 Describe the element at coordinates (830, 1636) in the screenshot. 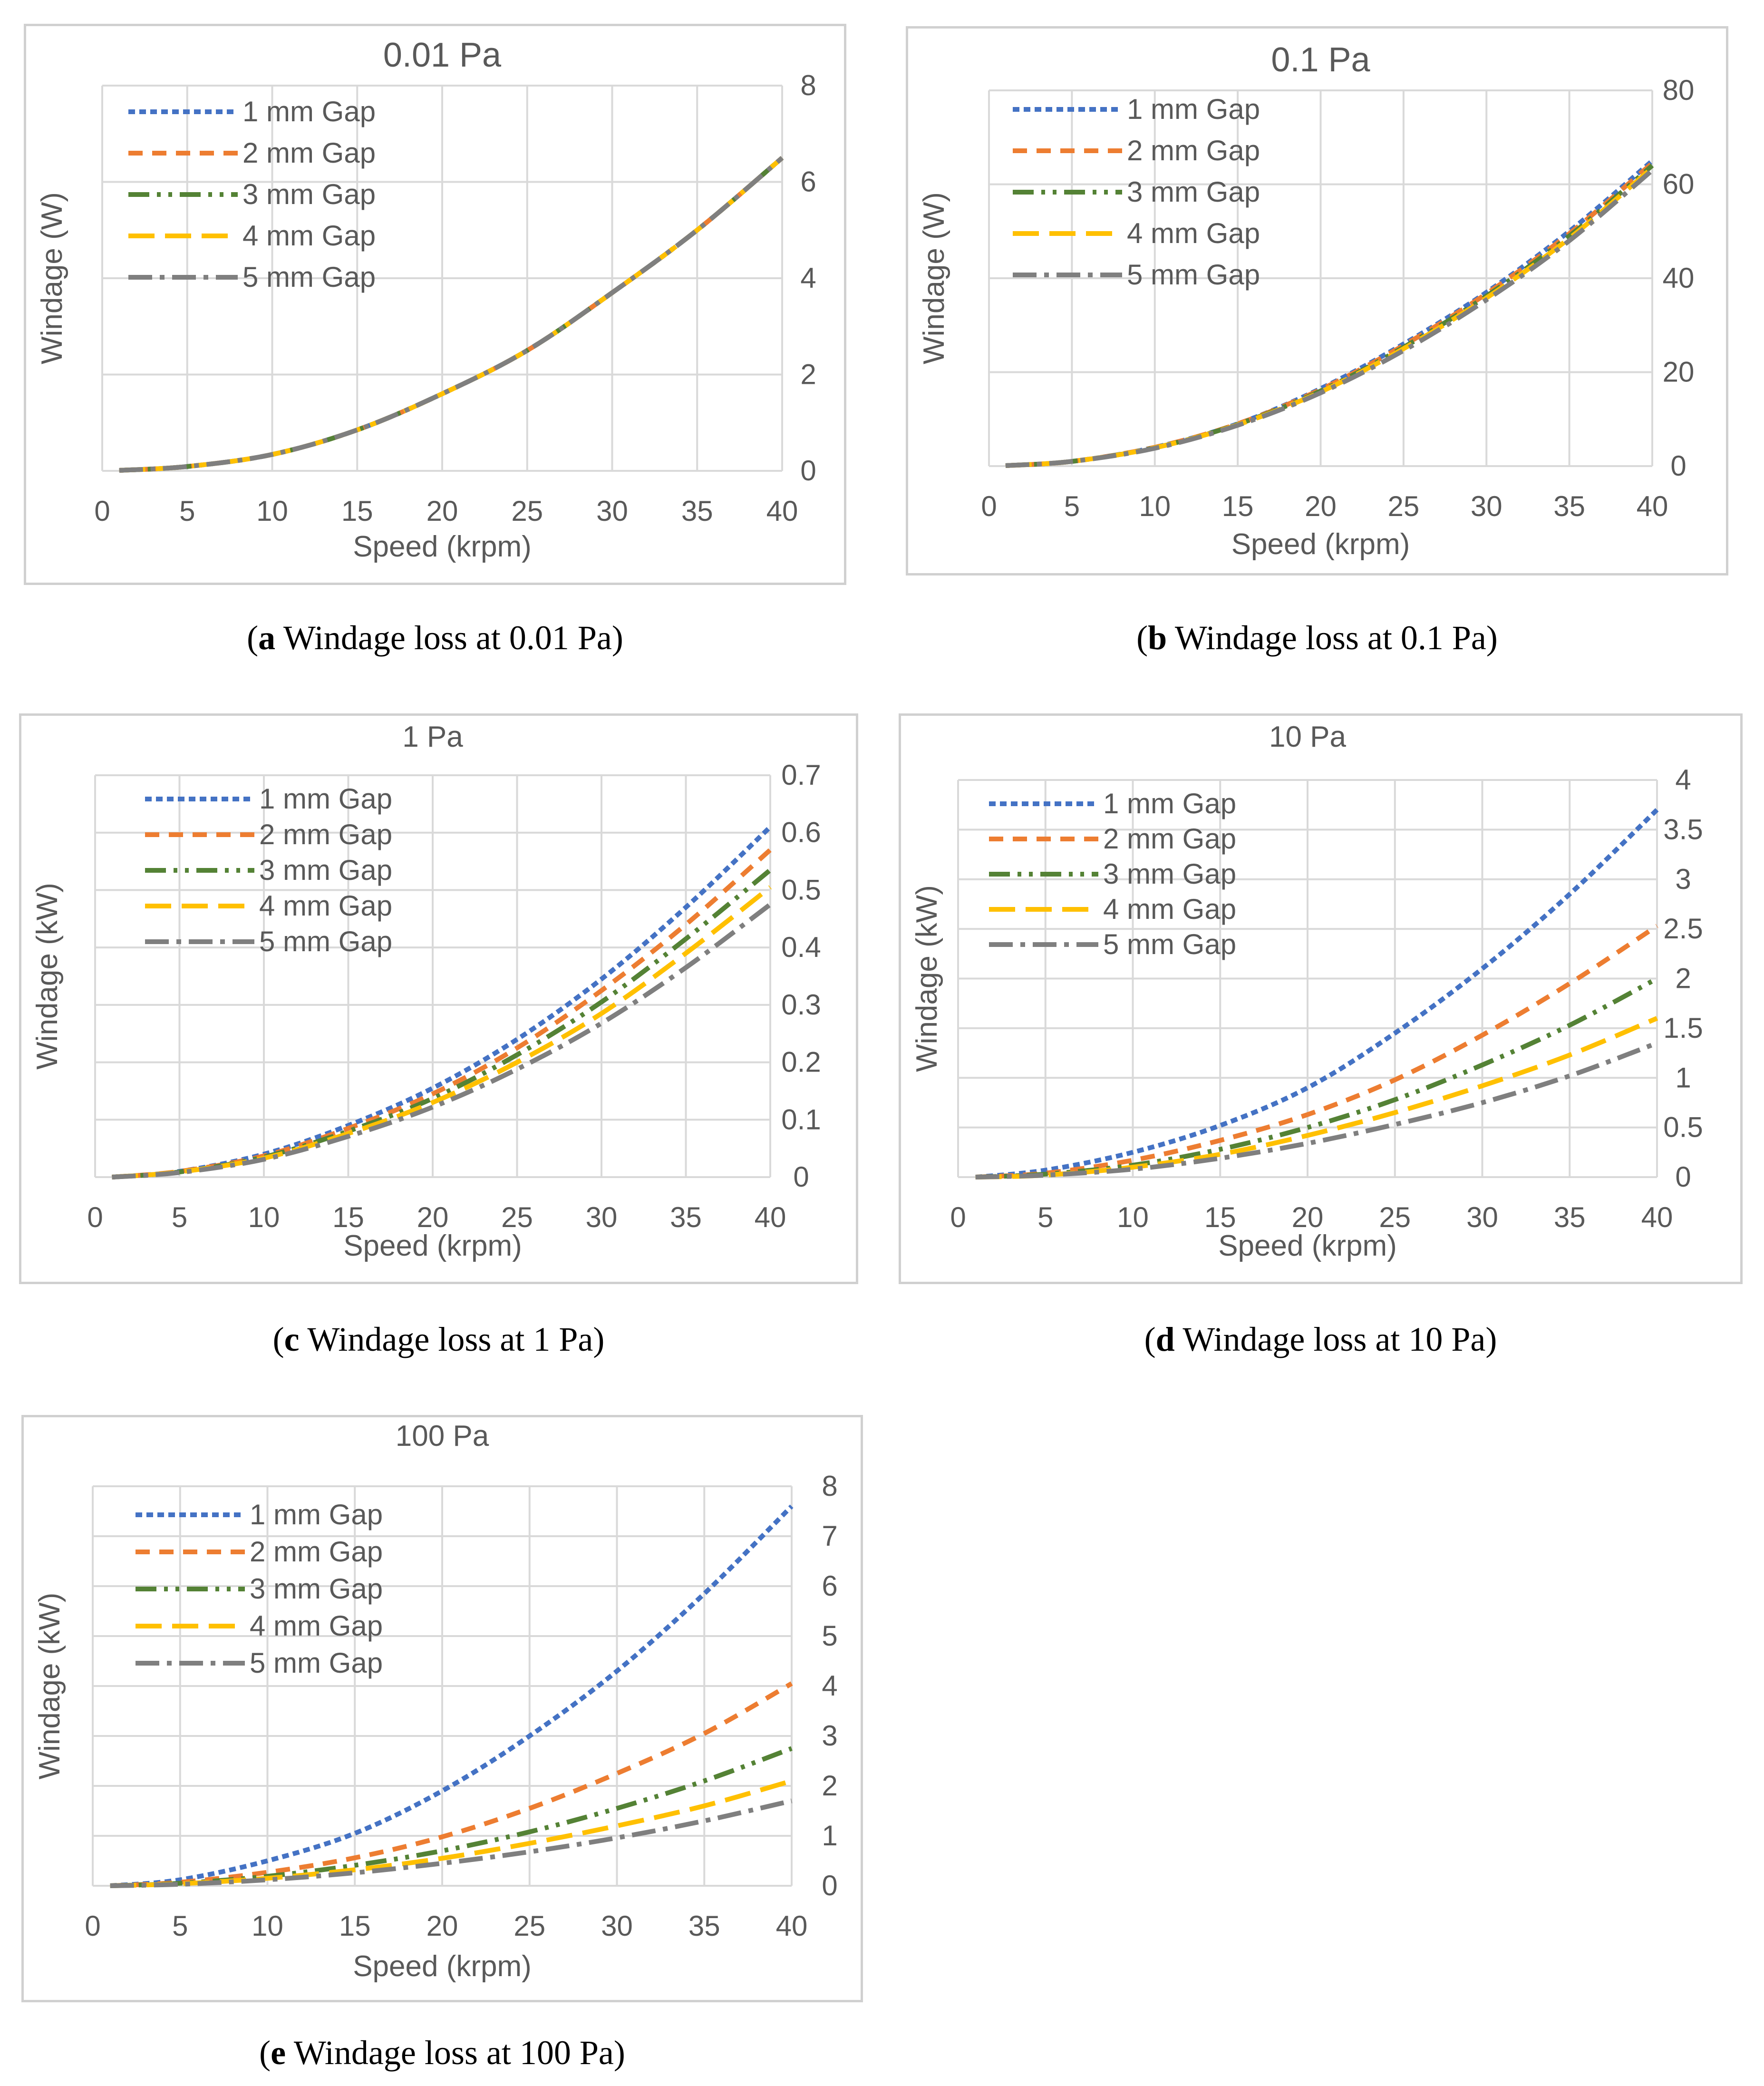

I see `y-tick-label: 5` at that location.